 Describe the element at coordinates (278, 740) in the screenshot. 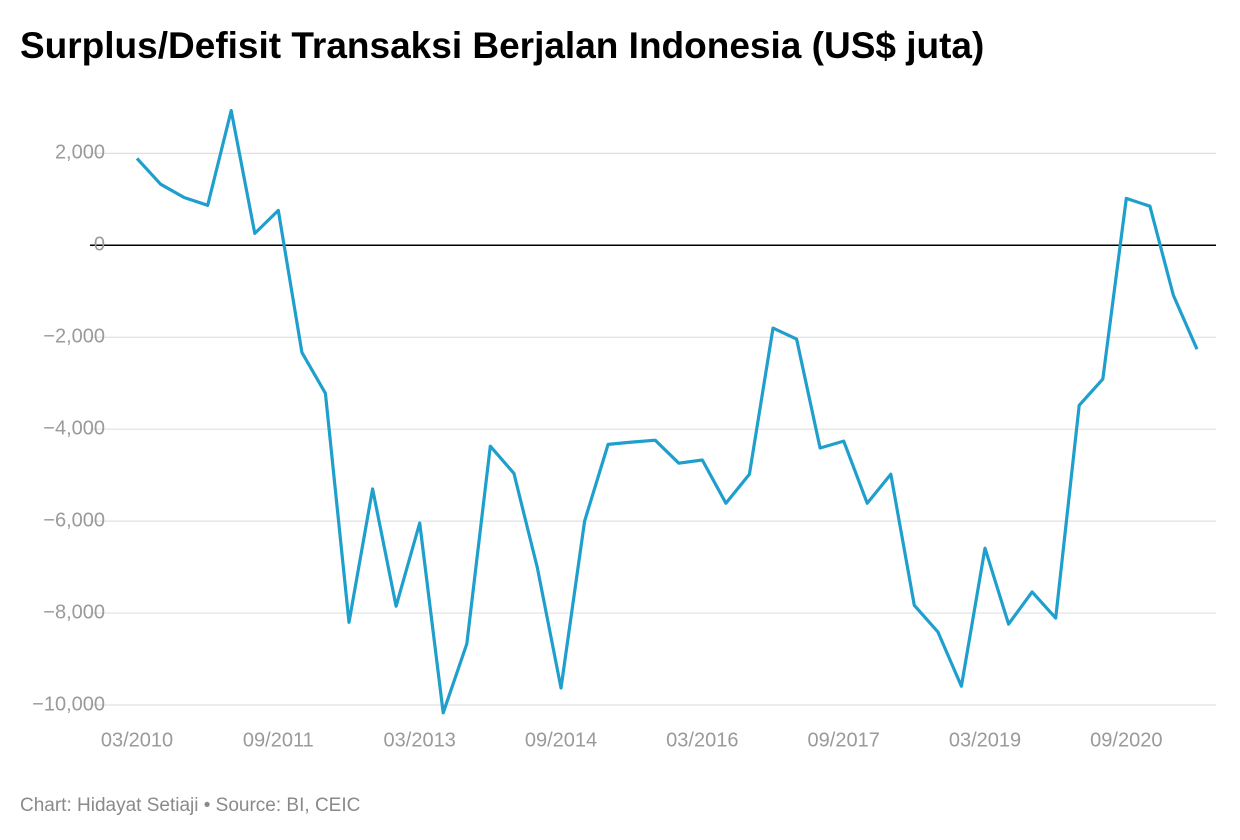

I see `x-tick-label: 09/2011` at that location.